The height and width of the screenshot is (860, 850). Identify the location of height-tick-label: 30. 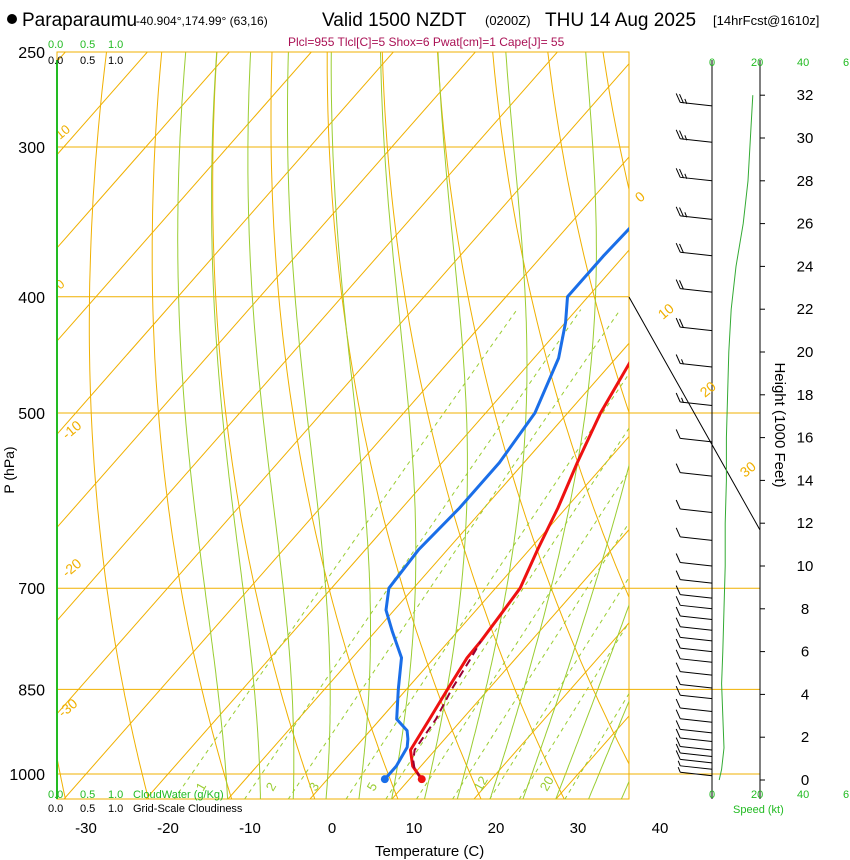
(805, 138).